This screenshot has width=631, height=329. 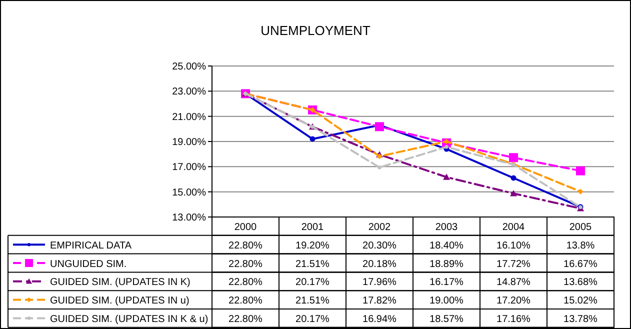 What do you see at coordinates (447, 319) in the screenshot?
I see `data-label: 18.57%` at bounding box center [447, 319].